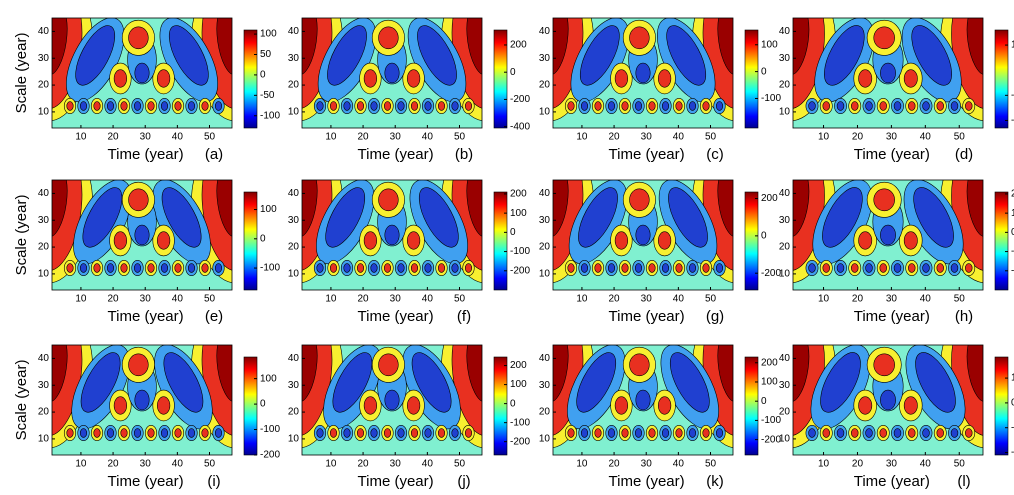 The height and width of the screenshot is (495, 1014). What do you see at coordinates (294, 247) in the screenshot?
I see `y-tick-label: 20` at bounding box center [294, 247].